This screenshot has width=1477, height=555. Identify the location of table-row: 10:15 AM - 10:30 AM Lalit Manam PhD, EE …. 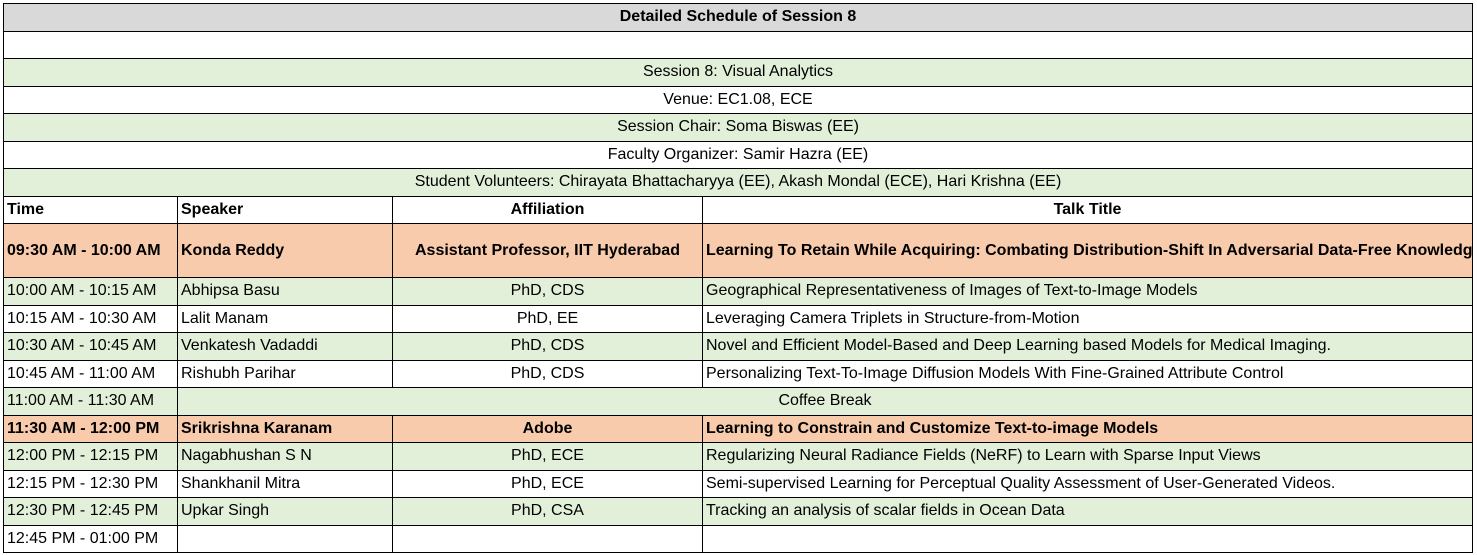
(738, 318).